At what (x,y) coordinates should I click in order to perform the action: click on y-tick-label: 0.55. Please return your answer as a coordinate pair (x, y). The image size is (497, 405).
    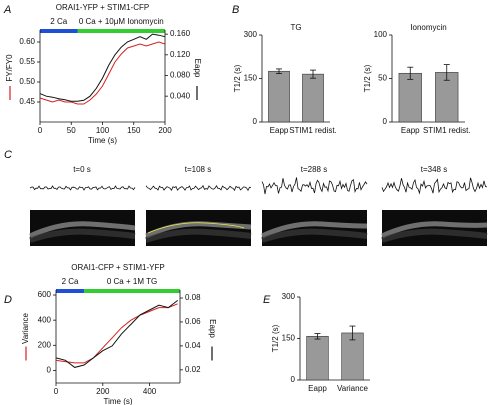
    Looking at the image, I should click on (27, 61).